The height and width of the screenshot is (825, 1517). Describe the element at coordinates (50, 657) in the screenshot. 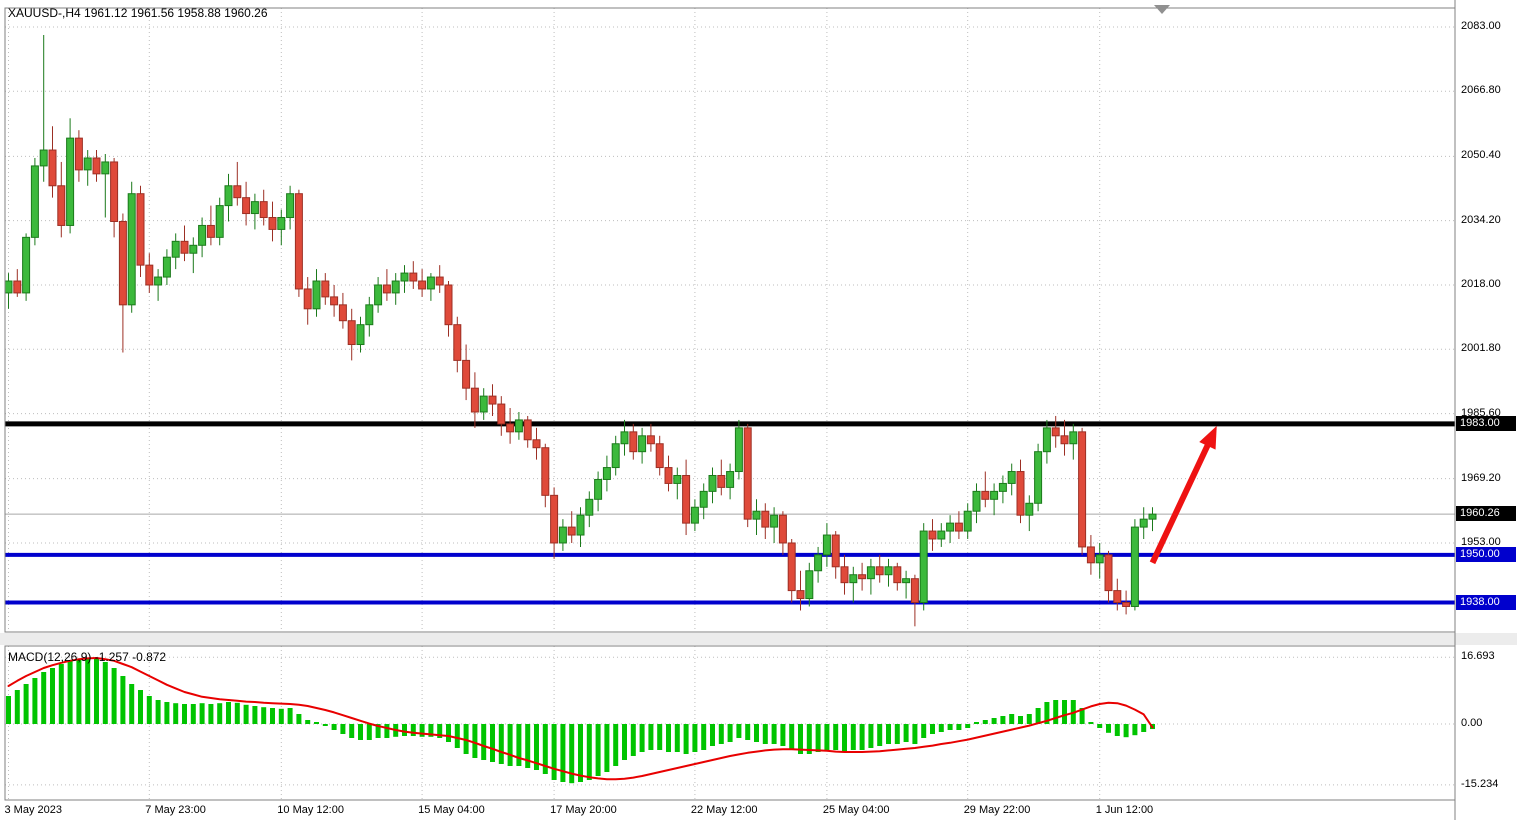

I see `macd-name: MACD(12,26,9)` at that location.